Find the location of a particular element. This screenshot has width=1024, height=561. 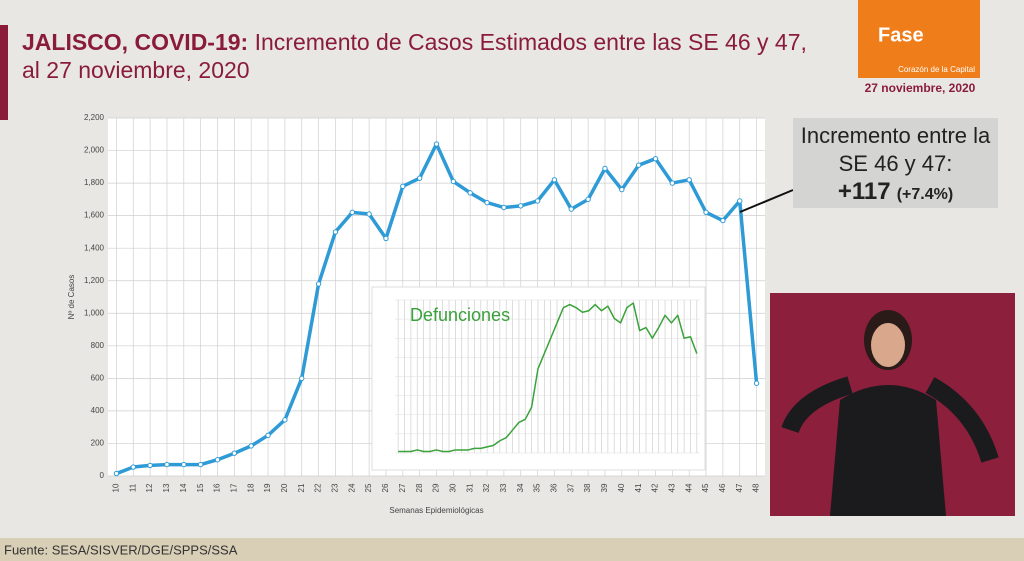

series-line is located at coordinates (548, 377).